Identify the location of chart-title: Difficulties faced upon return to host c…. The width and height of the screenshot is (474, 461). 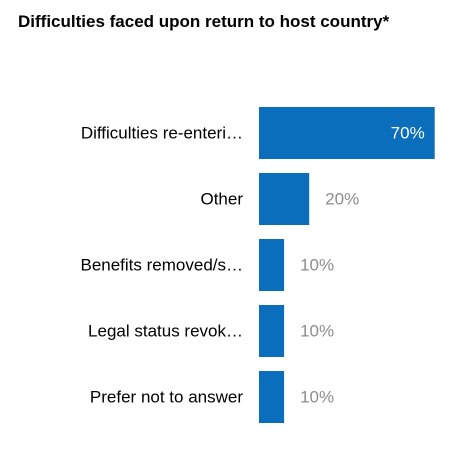
(204, 21).